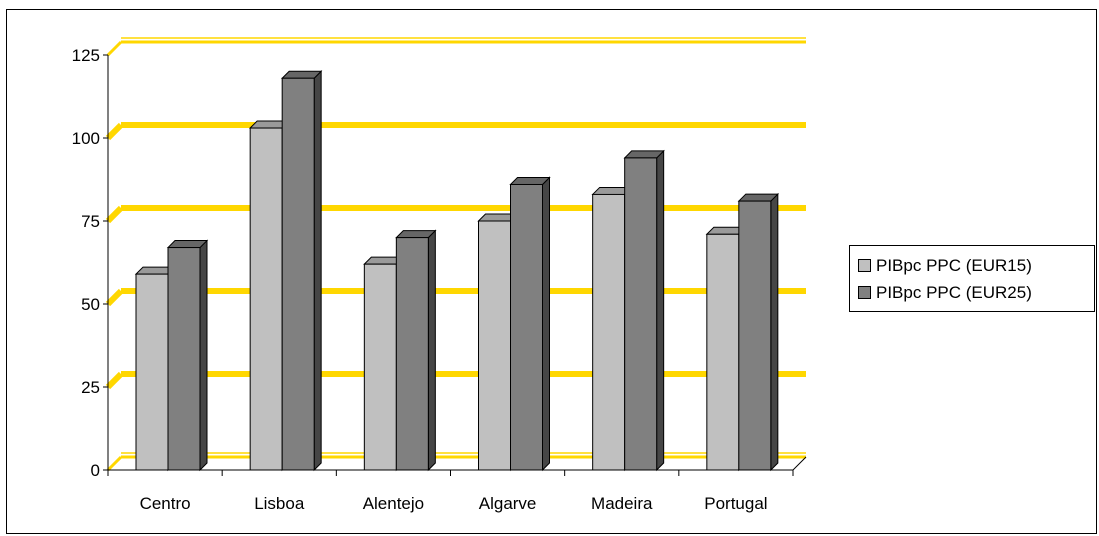 The image size is (1099, 536). Describe the element at coordinates (90, 387) in the screenshot. I see `y-tick-label: 25` at that location.